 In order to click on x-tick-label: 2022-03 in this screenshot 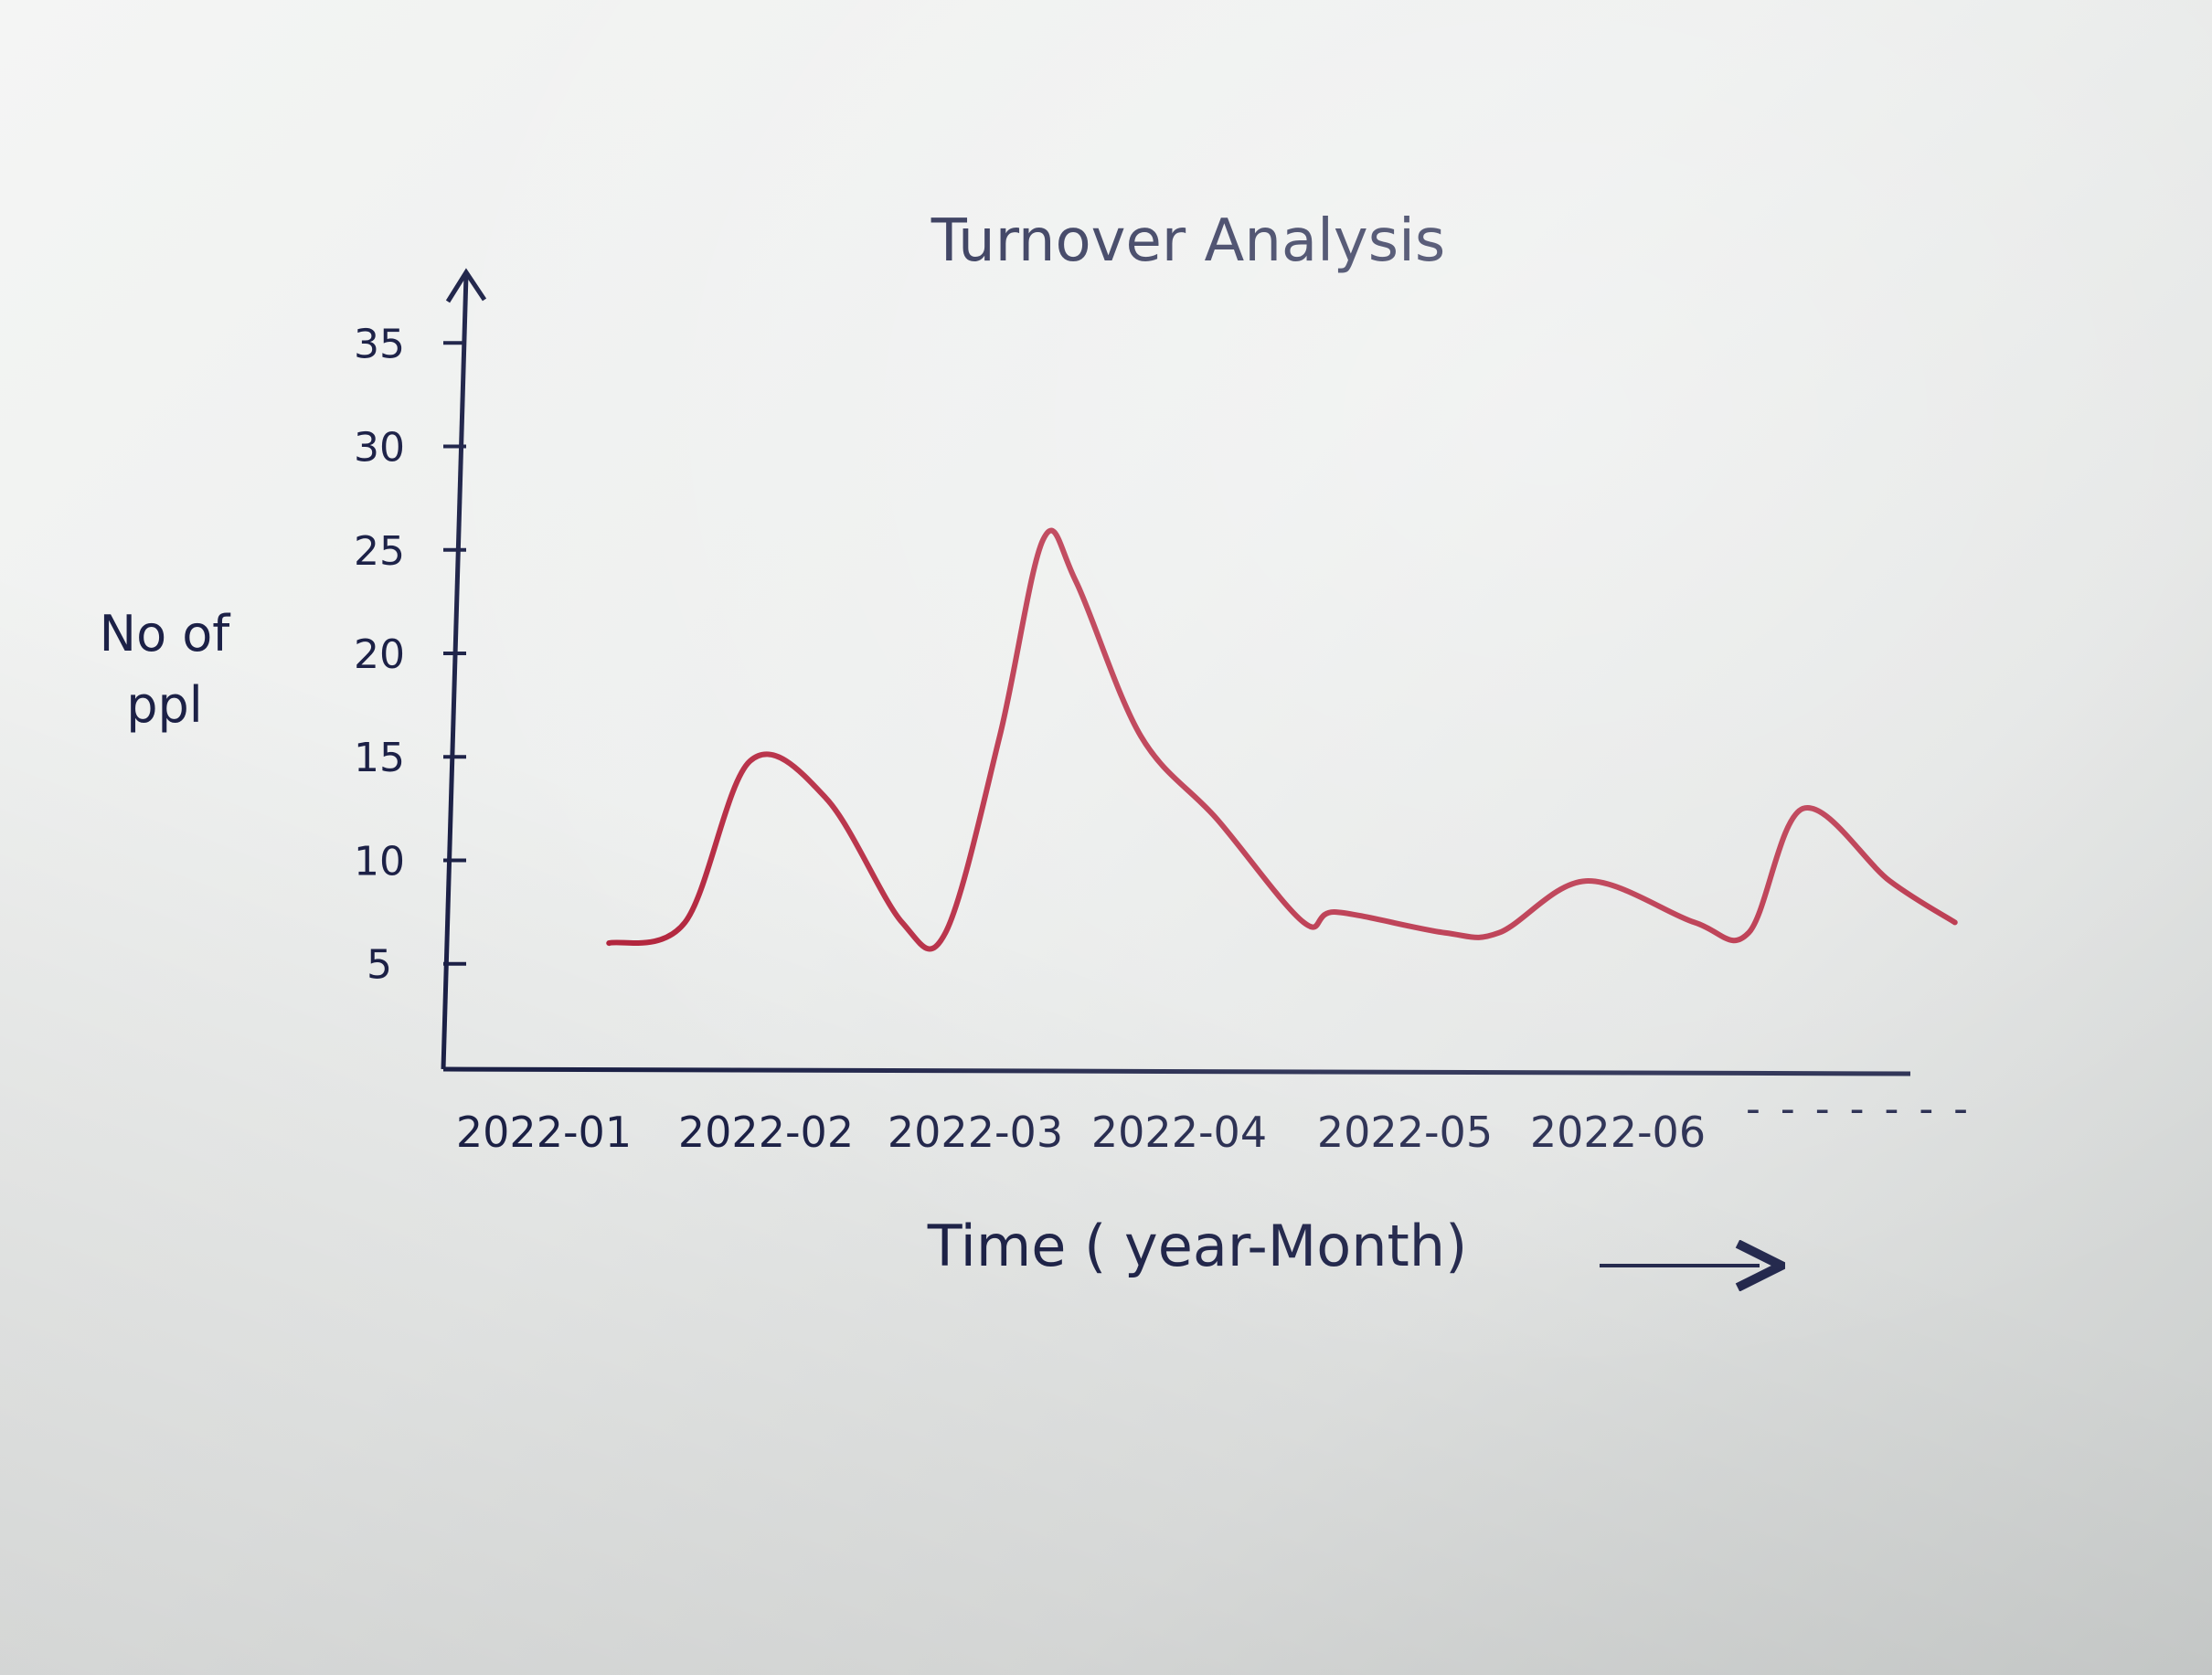, I will do `click(976, 1132)`.